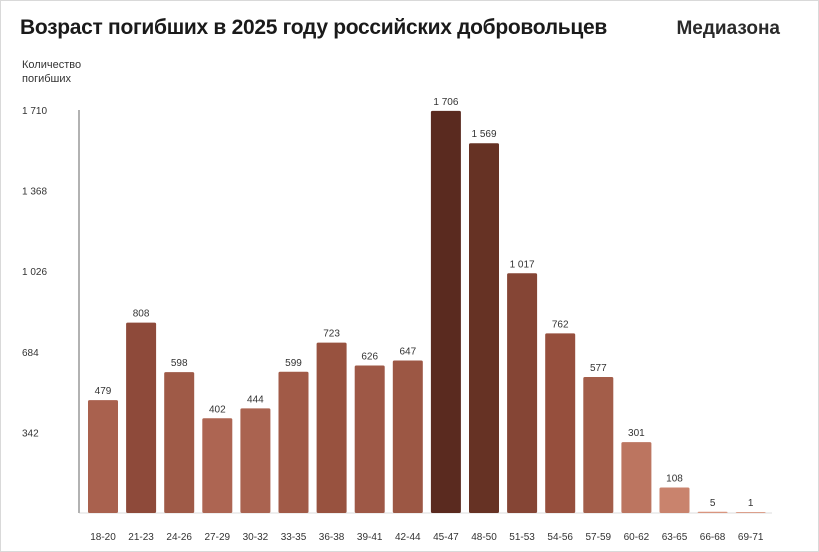  Describe the element at coordinates (293, 363) in the screenshot. I see `data-label-33-35: 599` at that location.